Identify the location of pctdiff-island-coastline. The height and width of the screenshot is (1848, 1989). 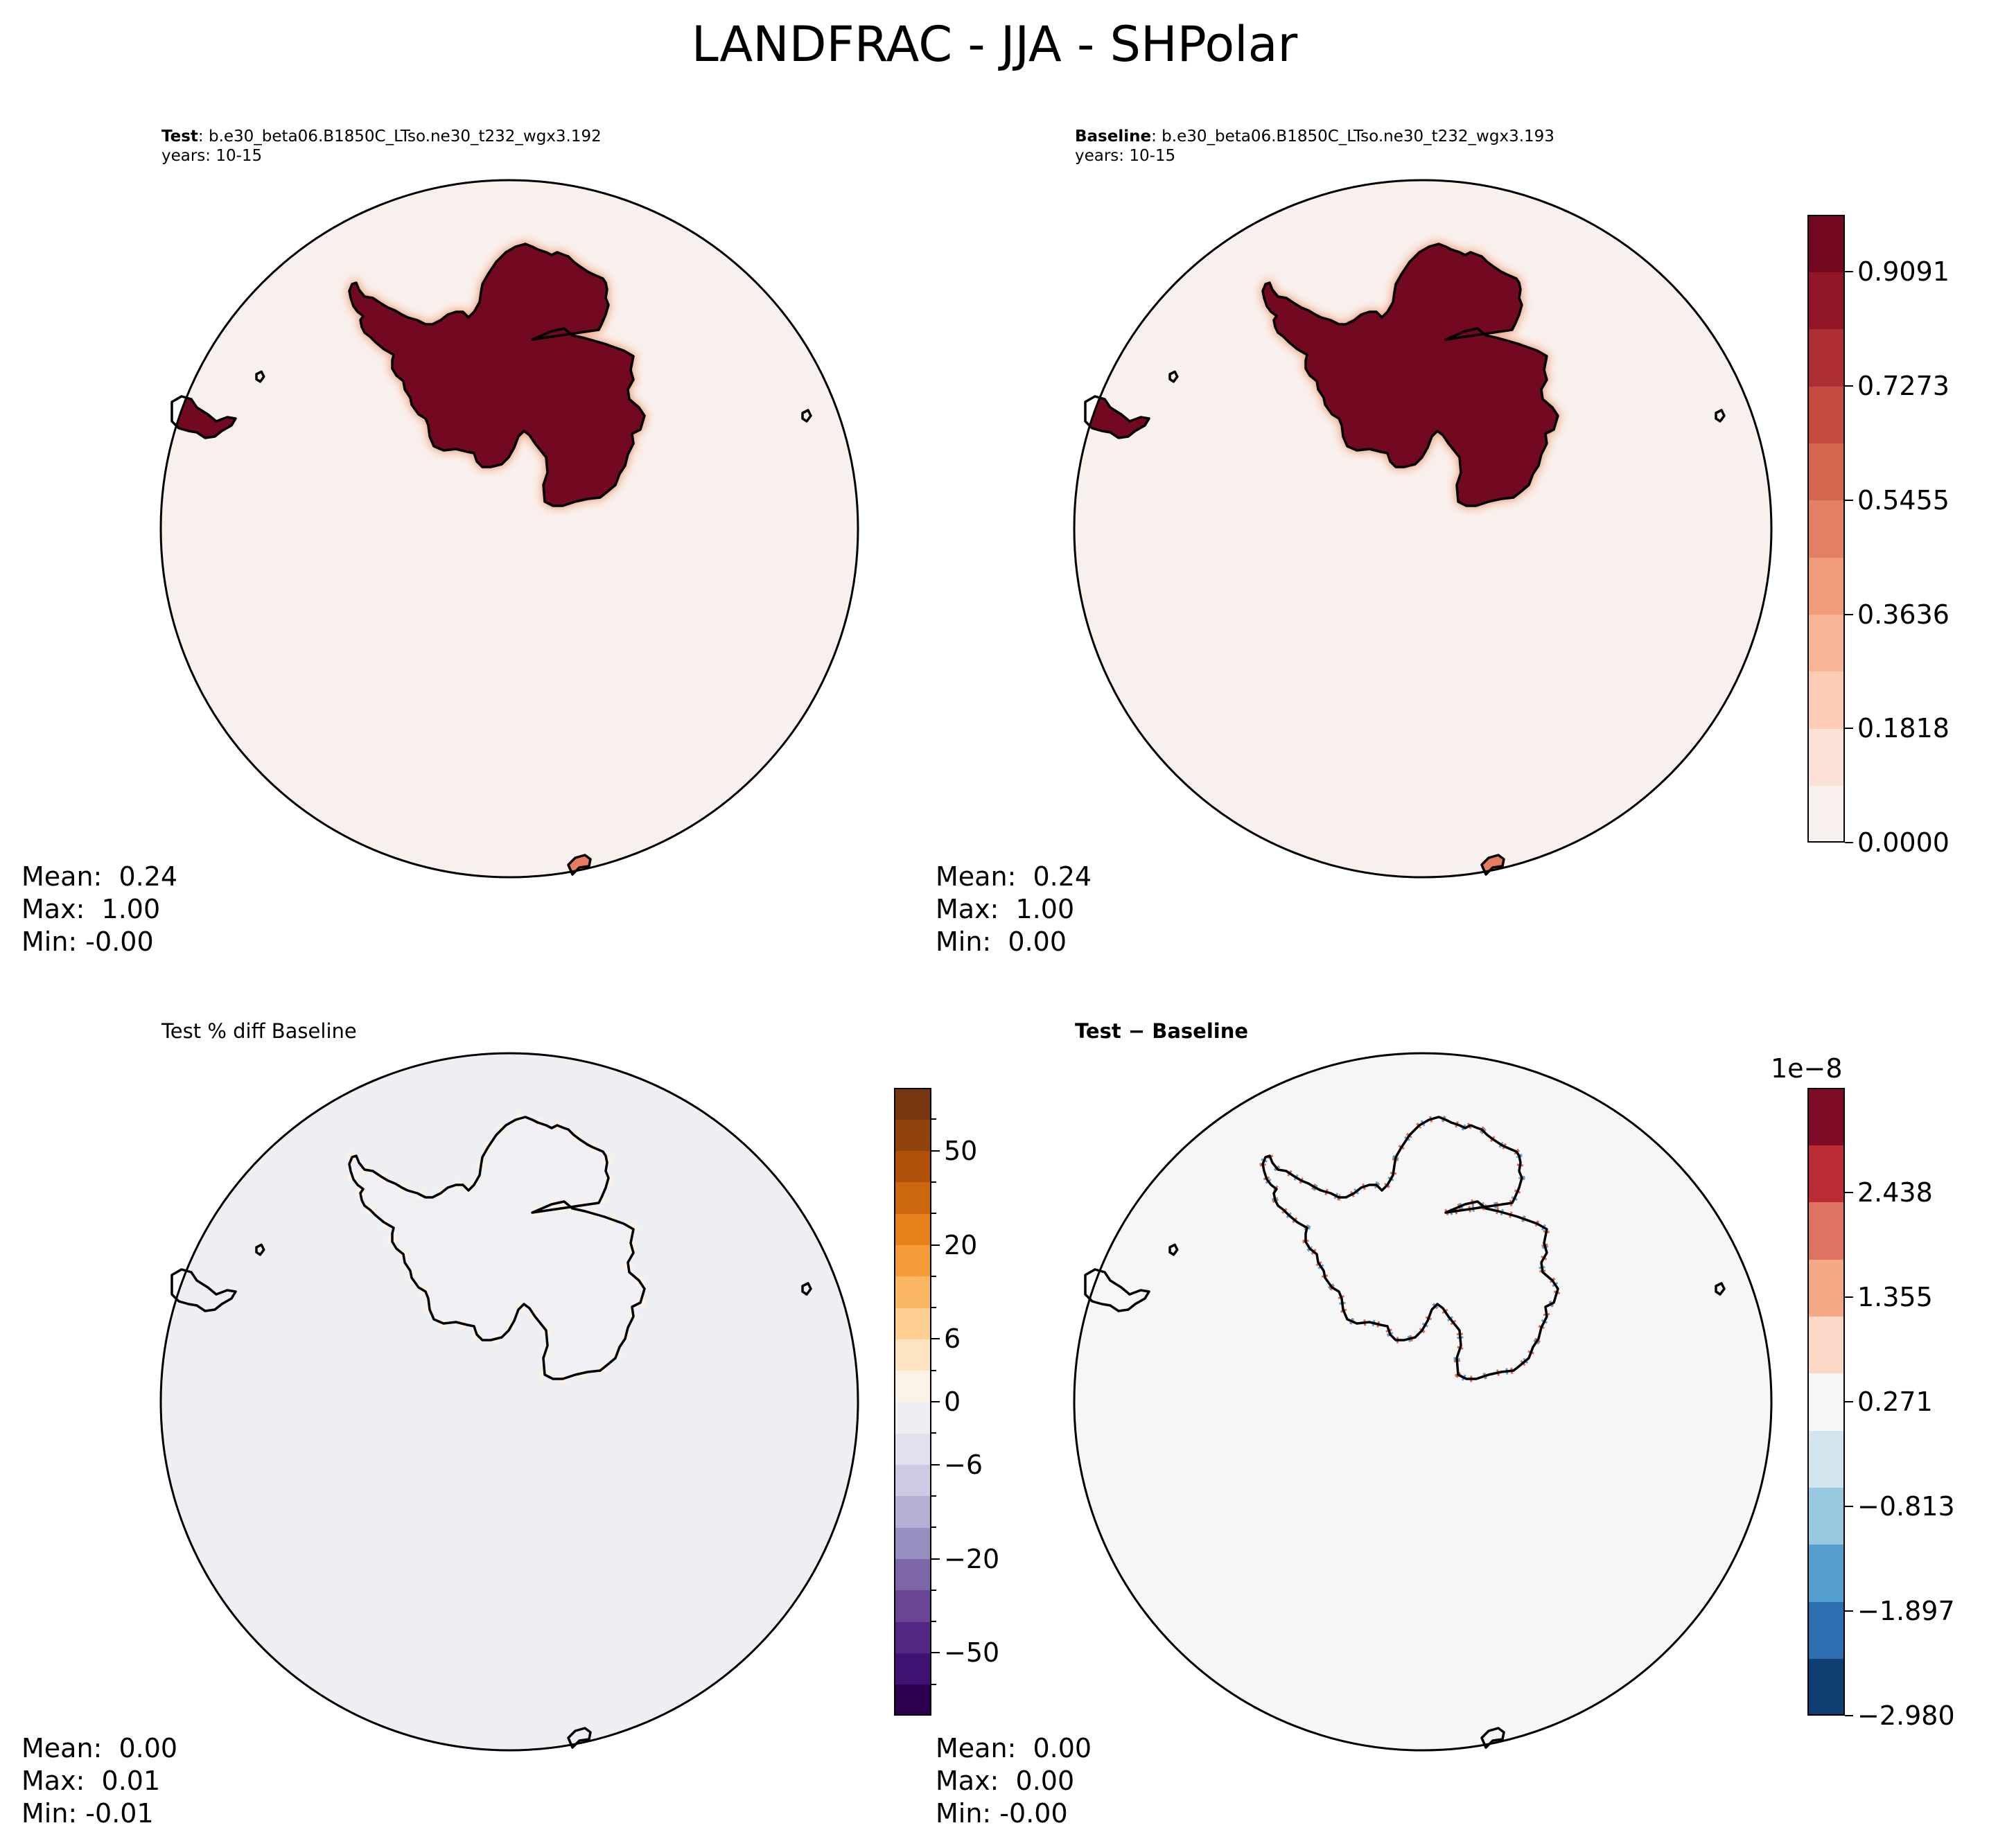
(533, 1269).